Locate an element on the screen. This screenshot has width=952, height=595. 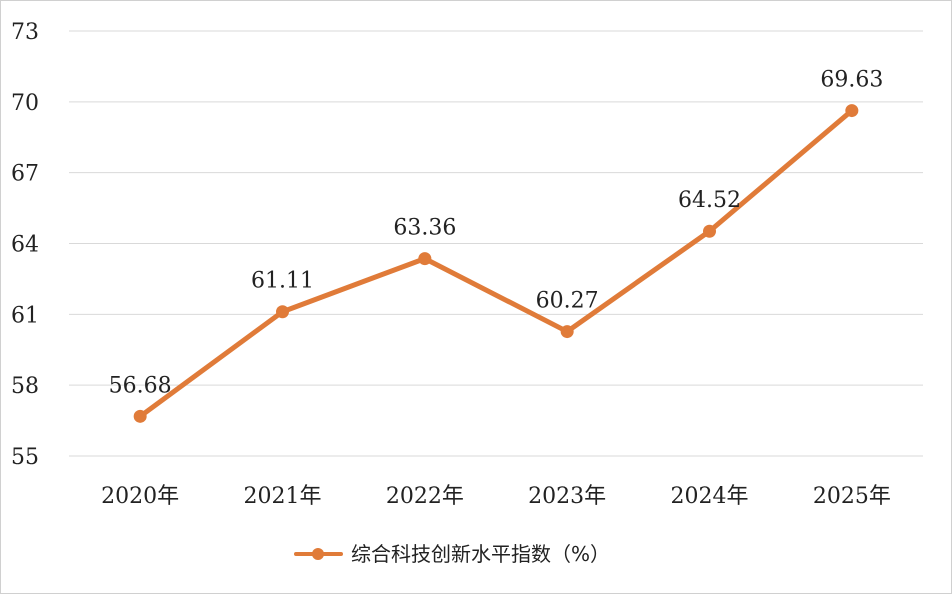
x-tick-label: 2020年 is located at coordinates (140, 496).